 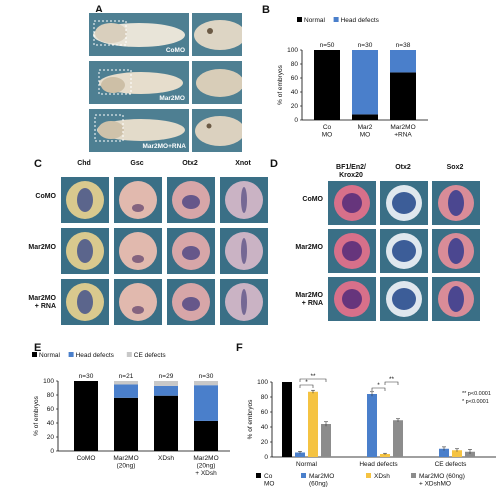 What do you see at coordinates (95, 355) in the screenshot?
I see `legend-label-1: Head defects` at bounding box center [95, 355].